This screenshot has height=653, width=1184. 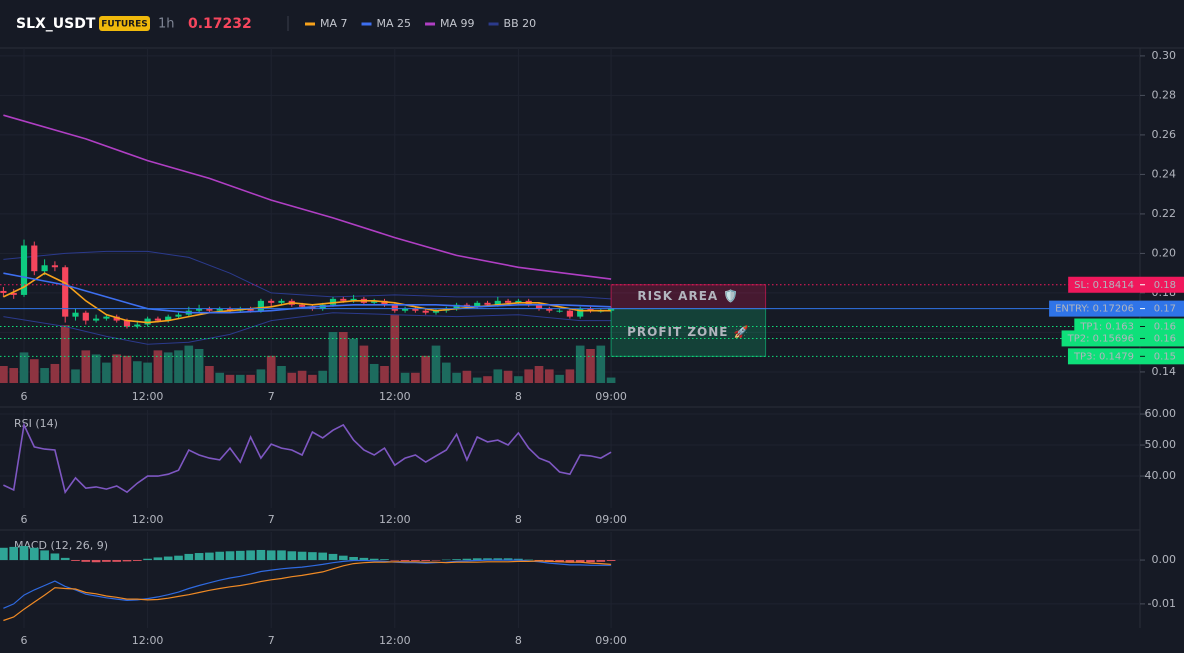 I want to click on ma-line, so click(x=307, y=197).